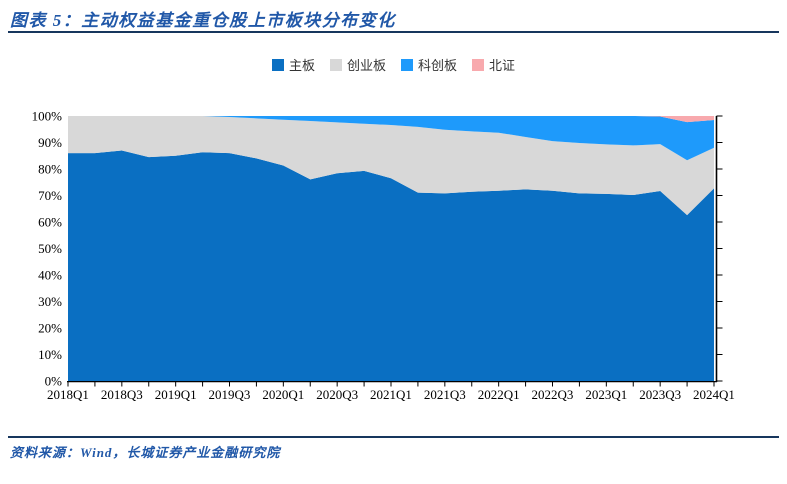  What do you see at coordinates (391, 394) in the screenshot?
I see `x-tick-label: 2021Q1` at bounding box center [391, 394].